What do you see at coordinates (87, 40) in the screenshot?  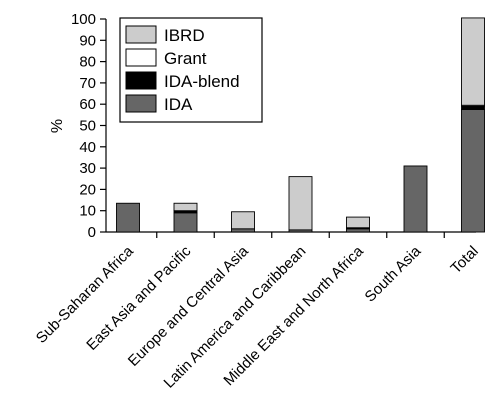 I see `y-tick-label: 90` at bounding box center [87, 40].